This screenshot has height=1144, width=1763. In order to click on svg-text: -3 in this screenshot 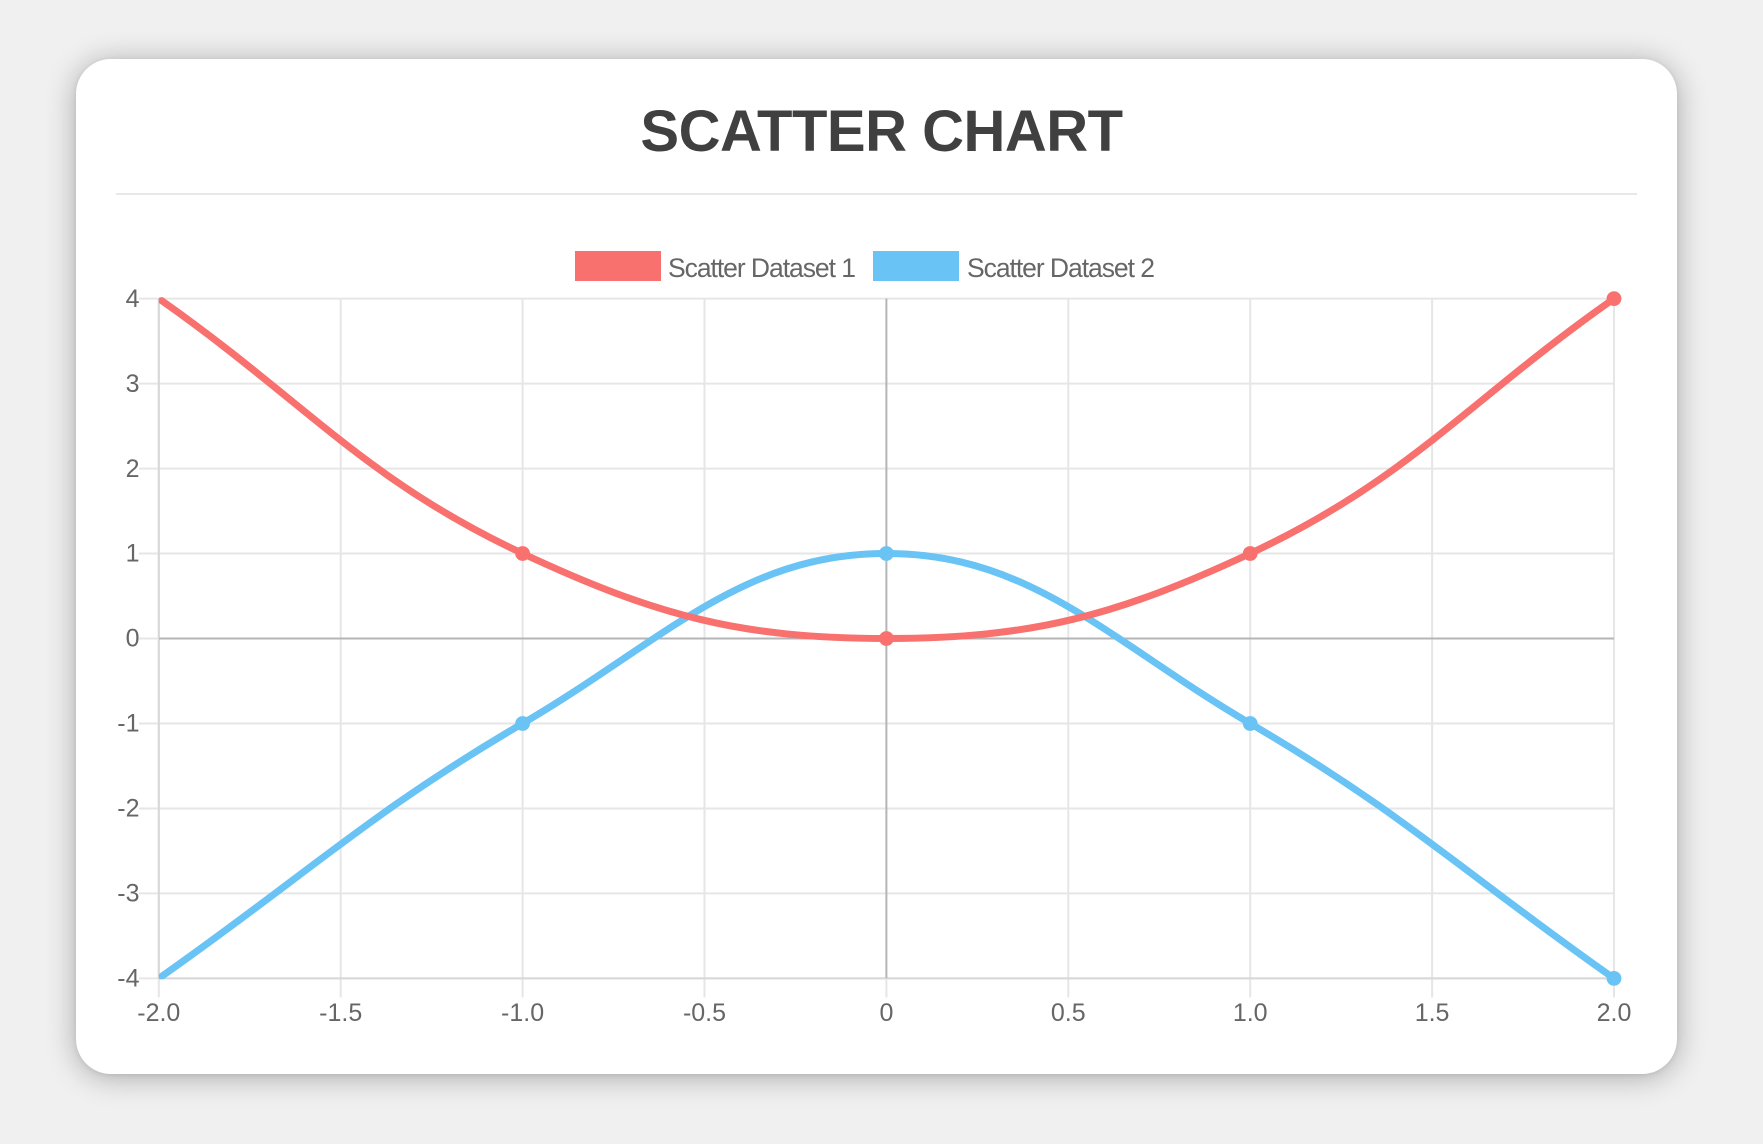, I will do `click(128, 894)`.